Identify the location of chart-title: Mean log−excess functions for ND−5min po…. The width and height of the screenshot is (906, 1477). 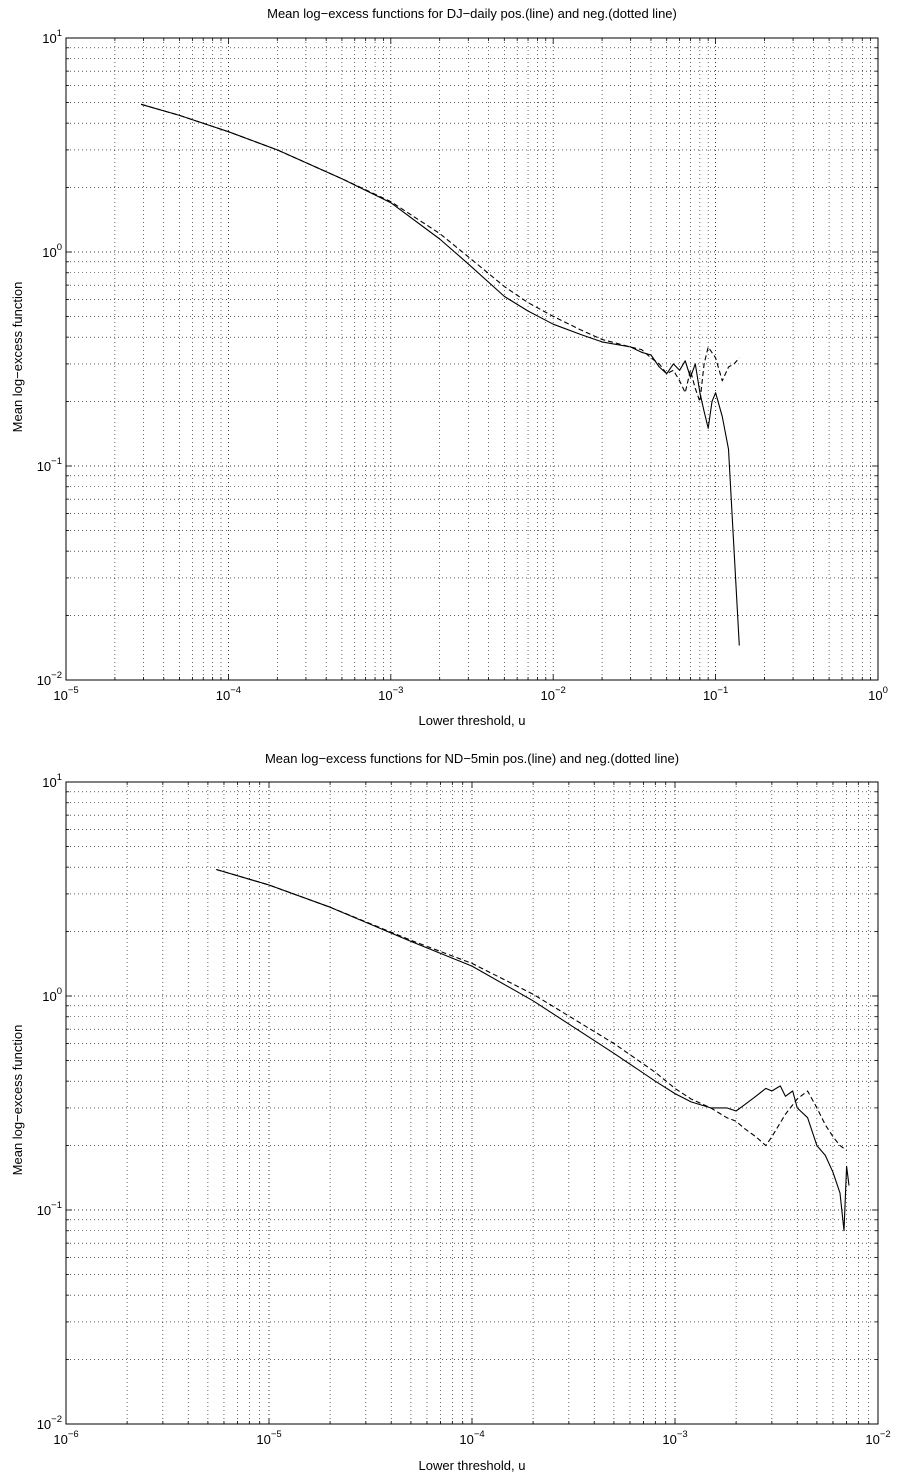
(472, 758).